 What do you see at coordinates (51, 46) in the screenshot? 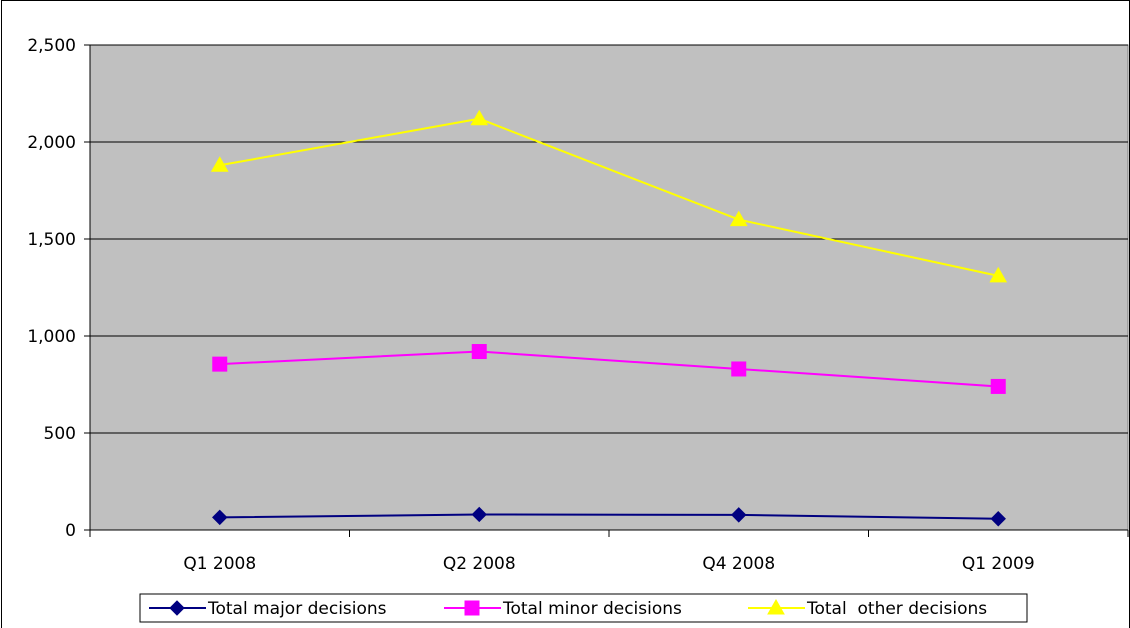
I see `y-tick-label: 2,500` at bounding box center [51, 46].